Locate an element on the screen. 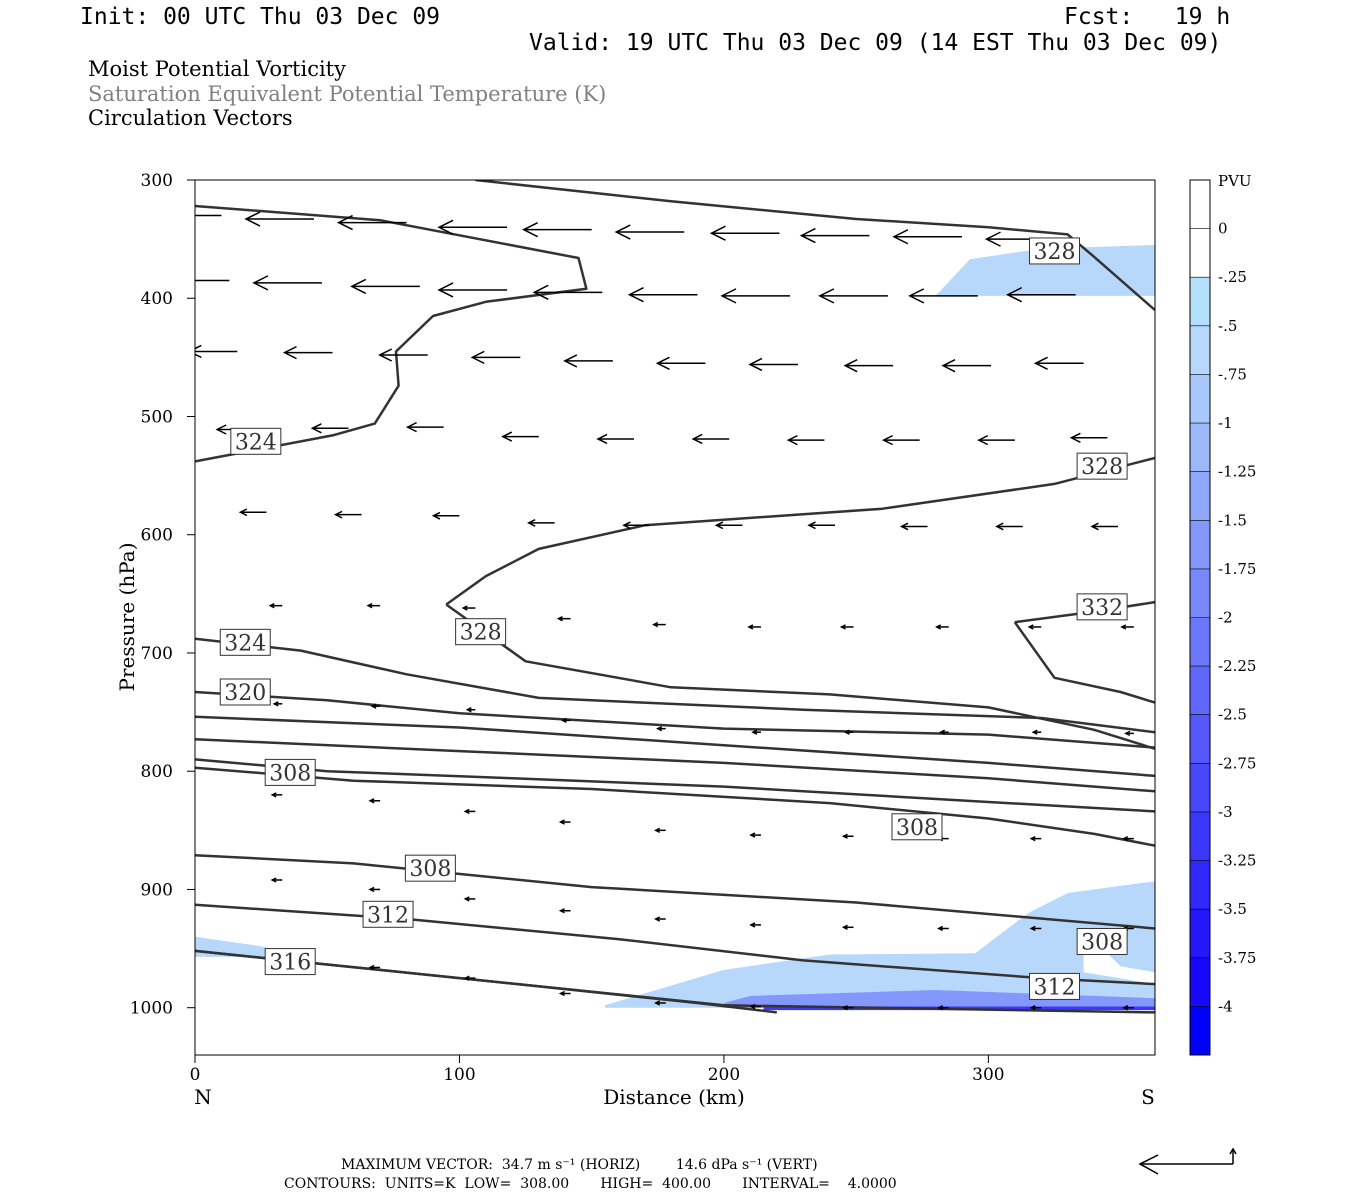  colorbar-label-0: 0 is located at coordinates (1223, 229).